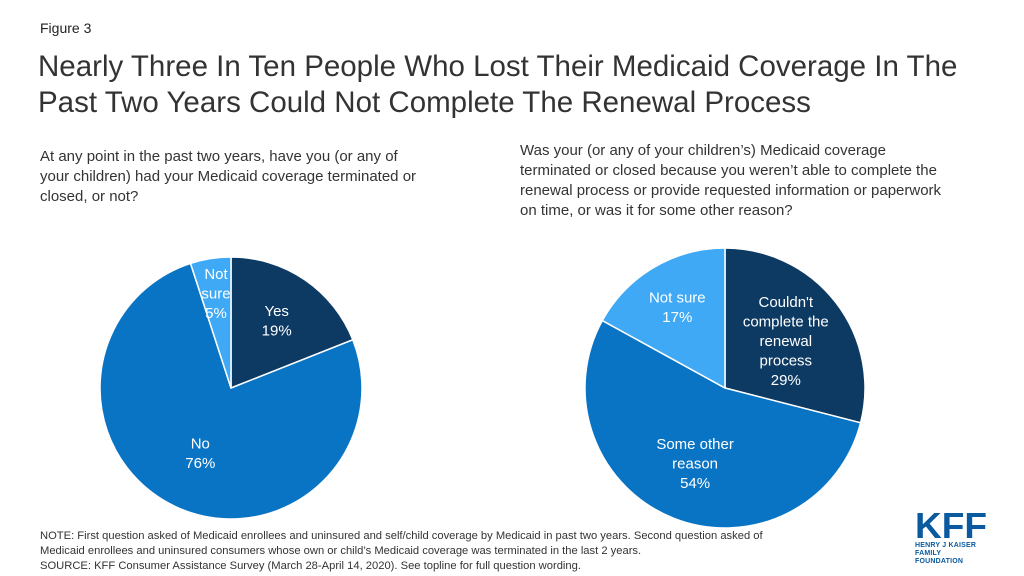  Describe the element at coordinates (677, 308) in the screenshot. I see `pie2-slice-3-label: Not sure 17%` at that location.